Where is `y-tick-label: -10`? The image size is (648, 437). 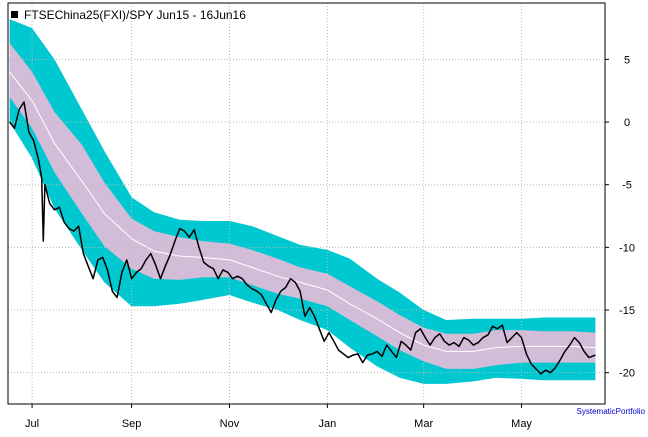 y-tick-label: -10 is located at coordinates (627, 248).